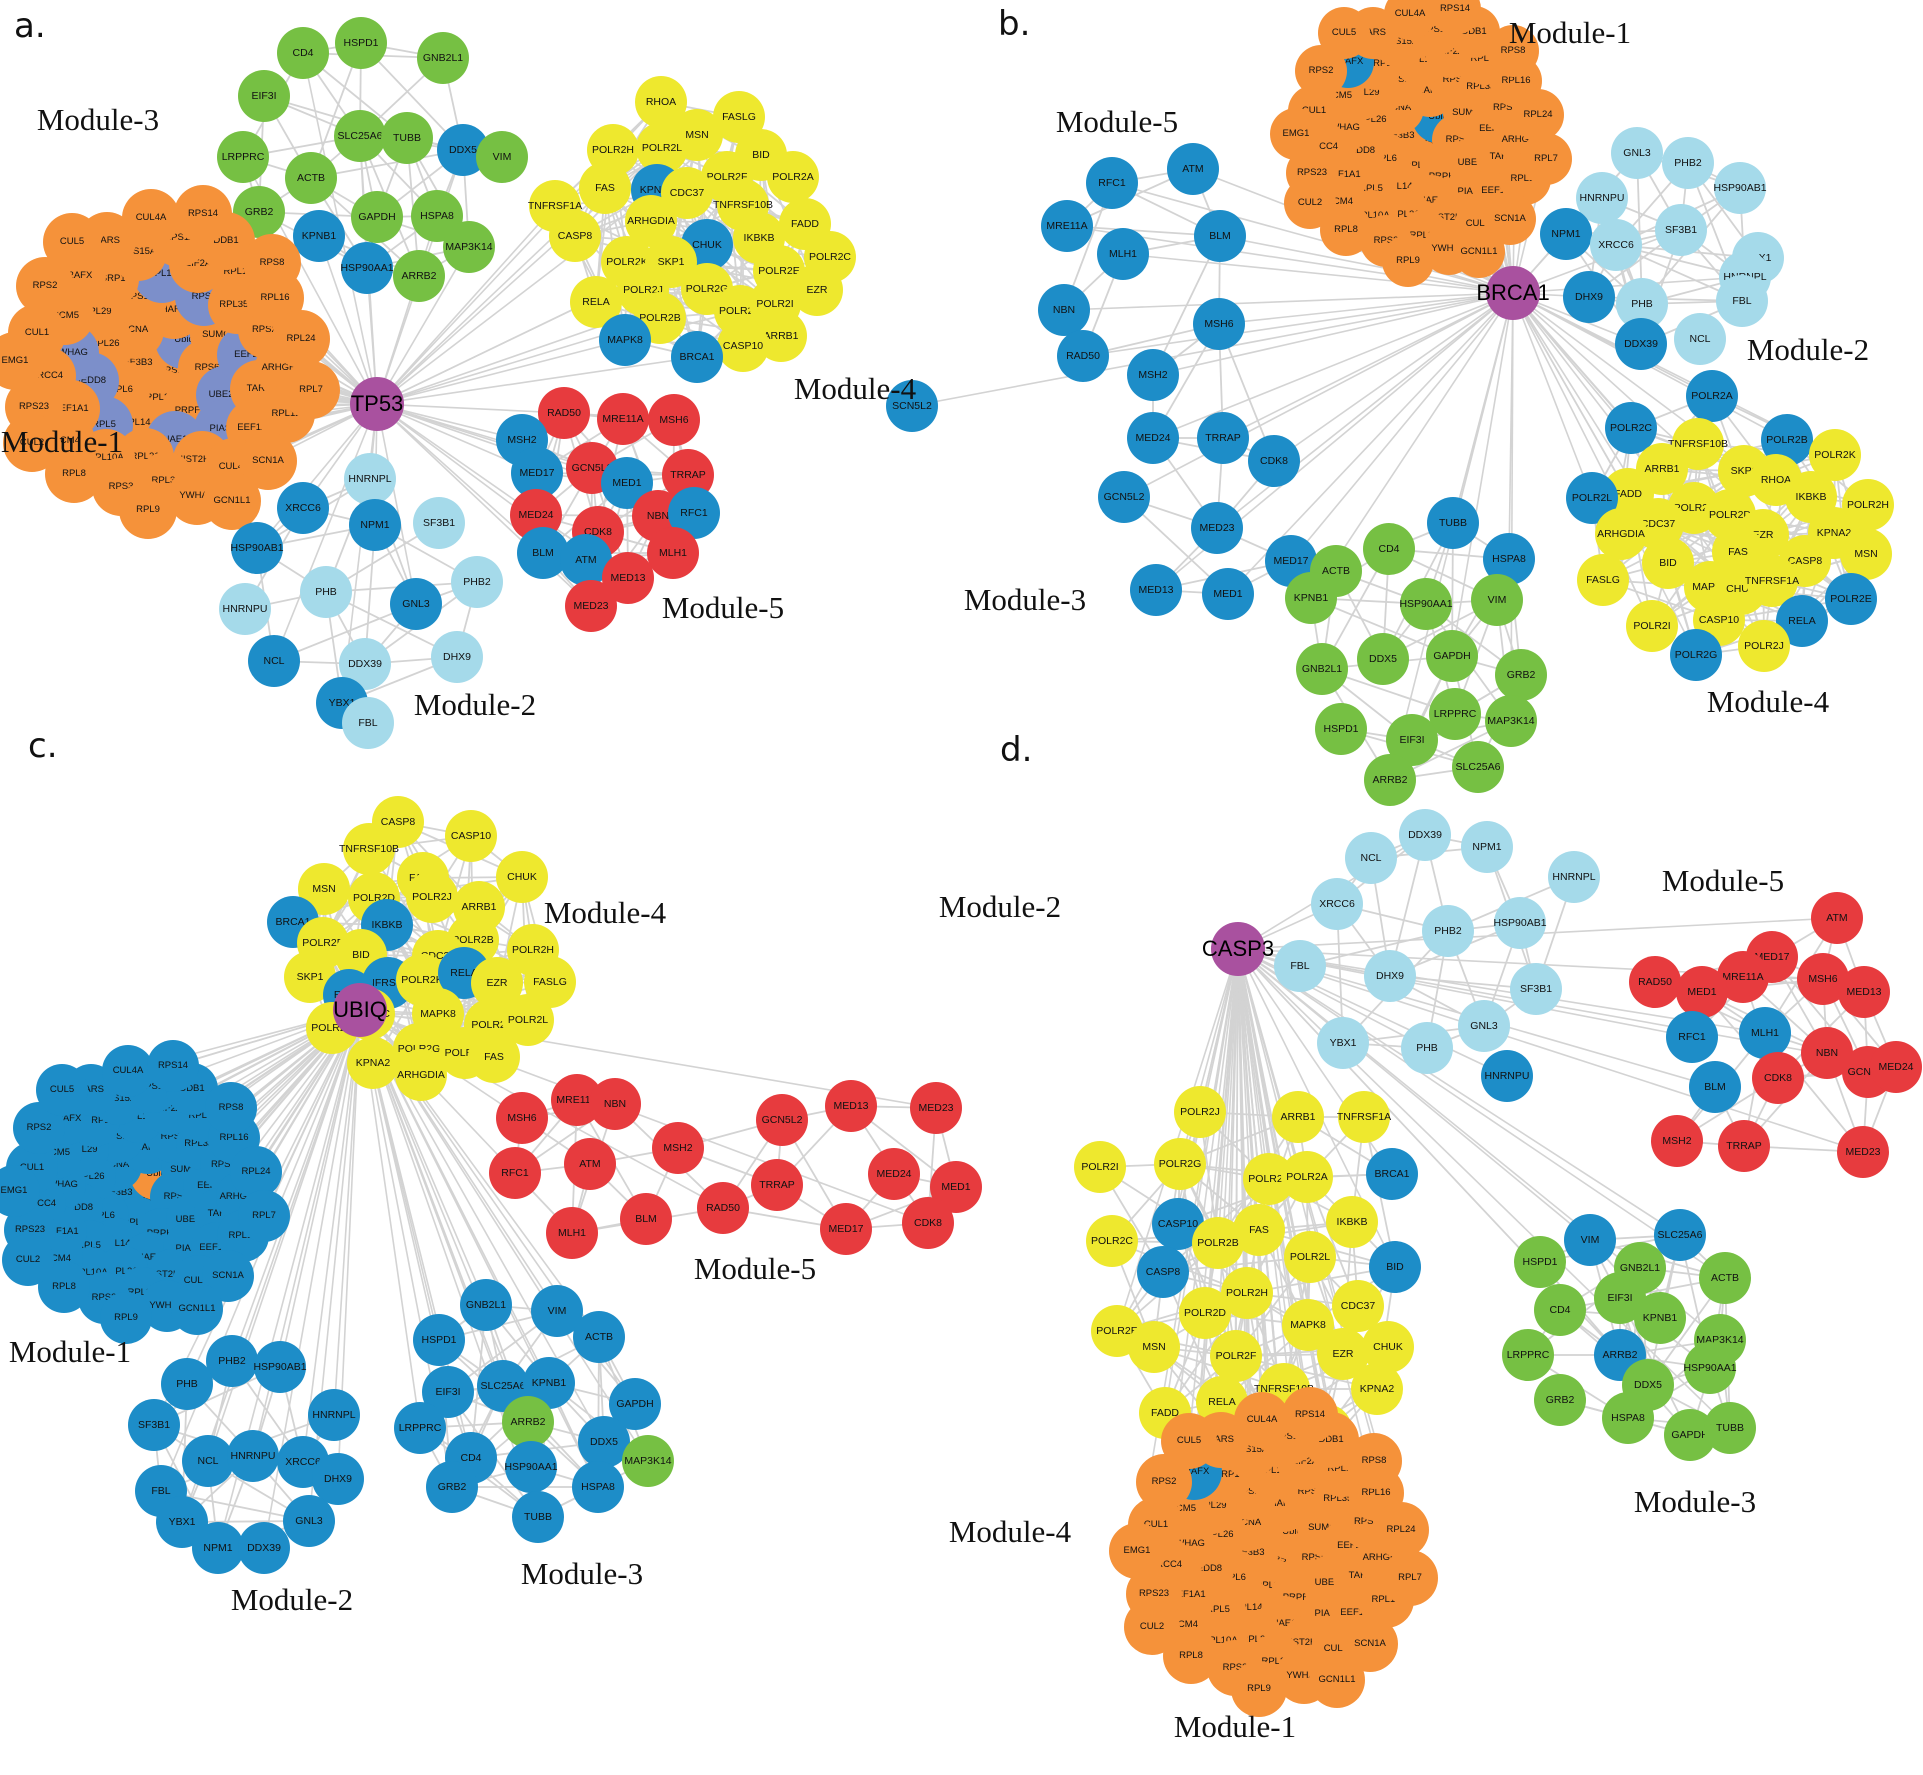  I want to click on node-GAPDH: GAPDH, so click(377, 217).